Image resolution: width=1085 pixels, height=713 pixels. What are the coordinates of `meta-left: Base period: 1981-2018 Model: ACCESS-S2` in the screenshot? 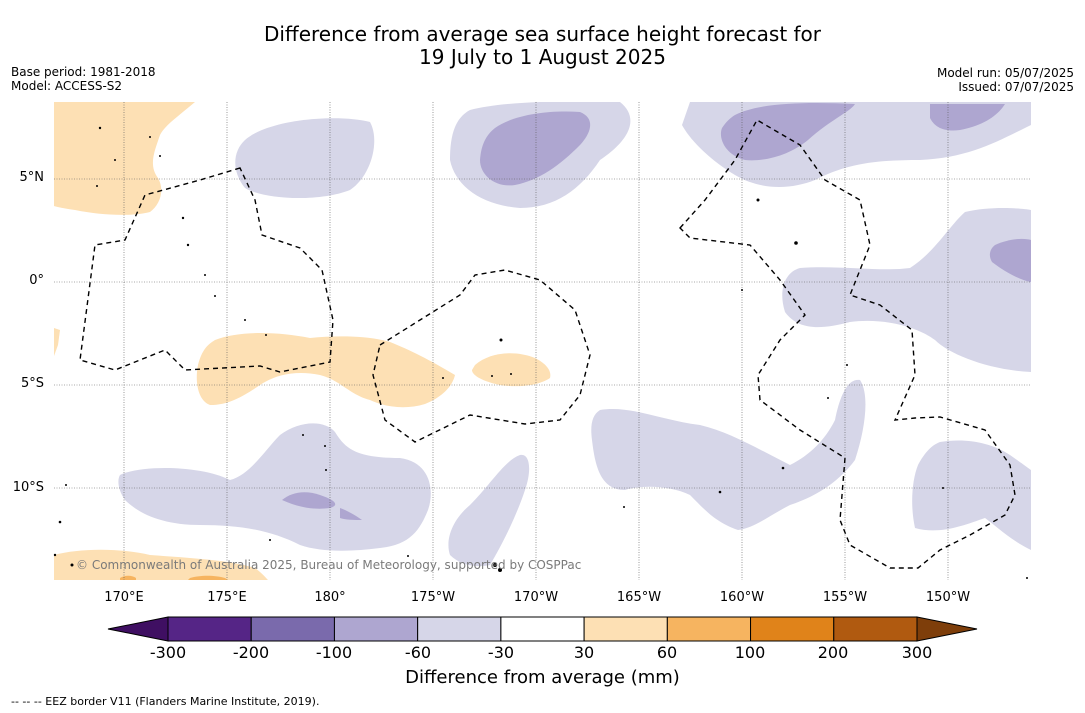 It's located at (83, 79).